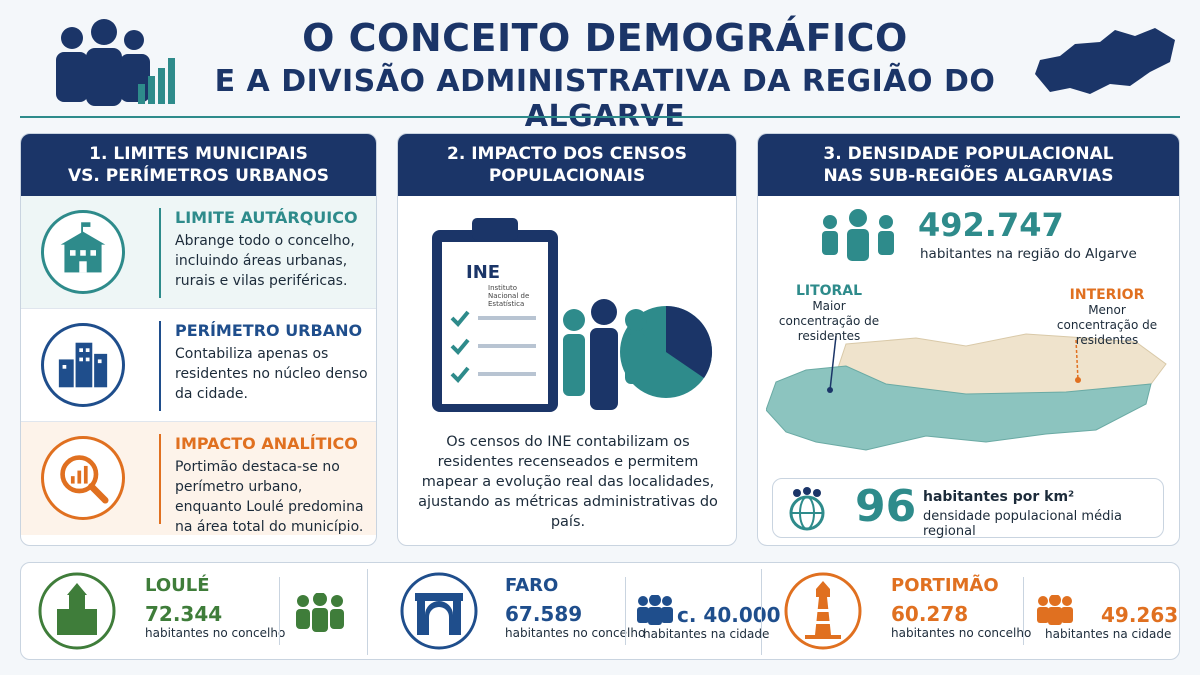 Image resolution: width=1200 pixels, height=675 pixels. What do you see at coordinates (1107, 295) in the screenshot?
I see `label-title: INTERIOR` at bounding box center [1107, 295].